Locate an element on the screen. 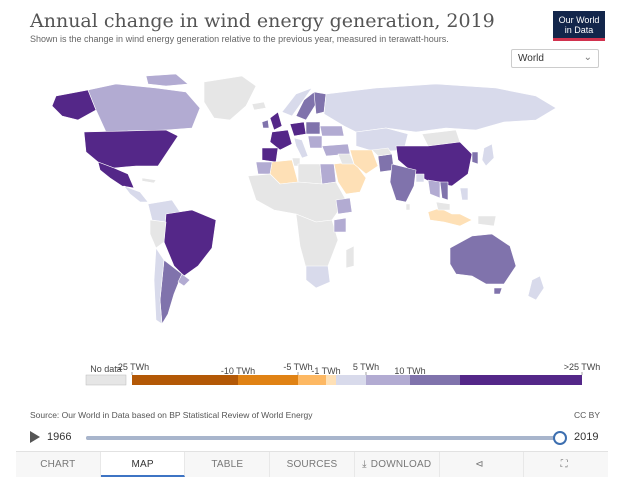  tab-table: TABLE is located at coordinates (228, 464).